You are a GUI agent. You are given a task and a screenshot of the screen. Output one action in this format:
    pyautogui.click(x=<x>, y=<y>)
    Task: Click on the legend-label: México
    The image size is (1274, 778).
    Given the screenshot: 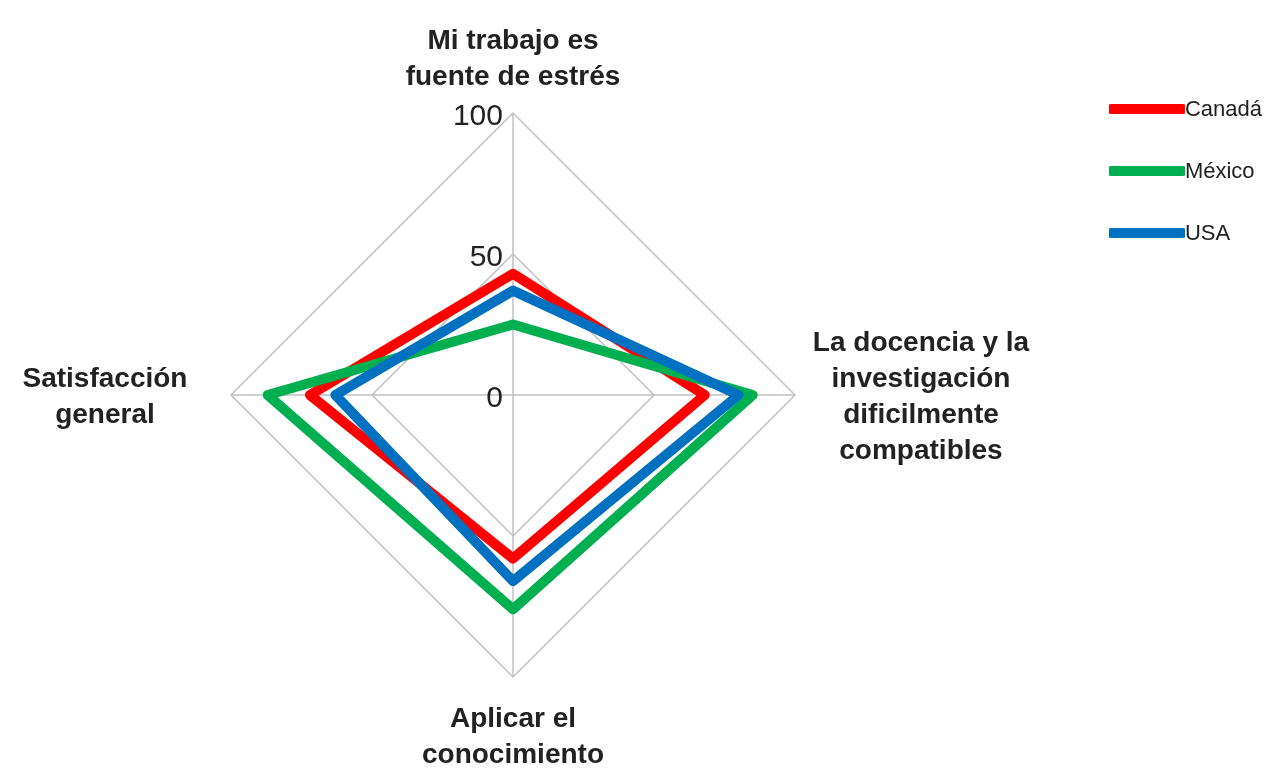 What is the action you would take?
    pyautogui.click(x=1219, y=171)
    